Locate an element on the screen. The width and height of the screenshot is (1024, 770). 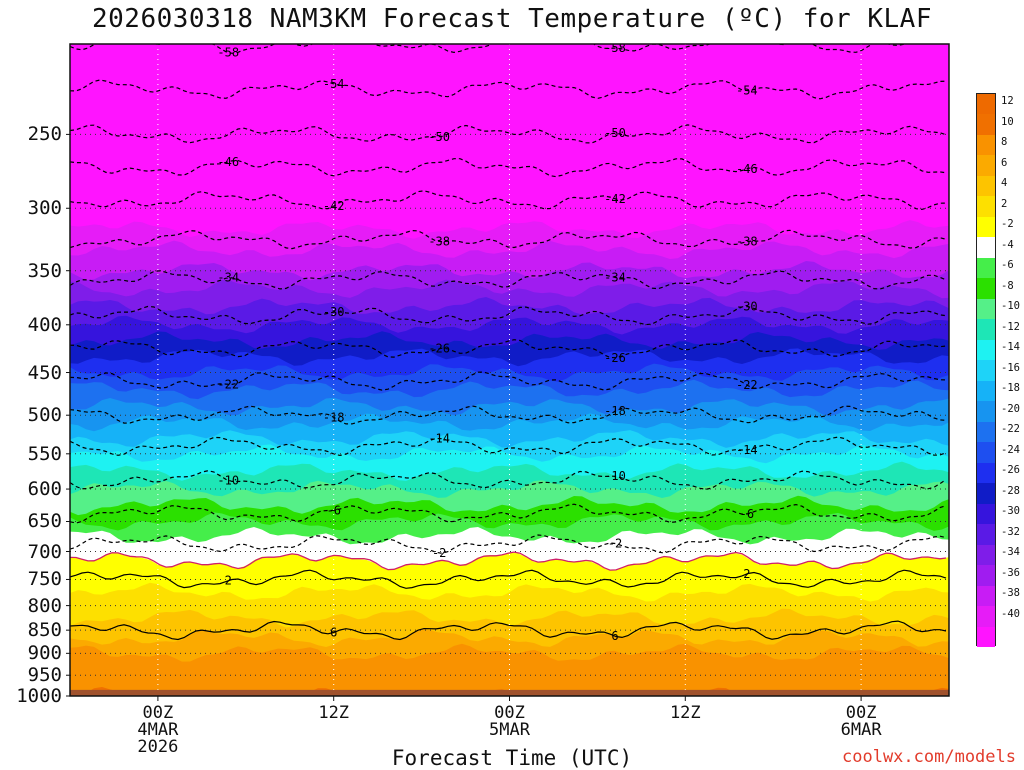
colorbar-label: -30 is located at coordinates (1010, 511).